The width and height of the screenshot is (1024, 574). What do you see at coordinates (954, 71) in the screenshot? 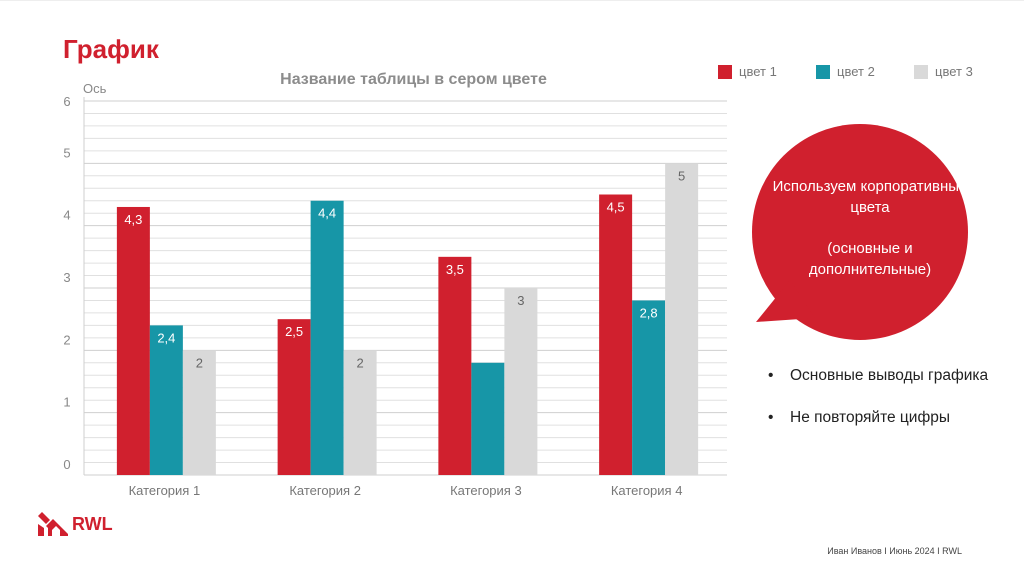
I see `legend-label-3: цвет 3` at bounding box center [954, 71].